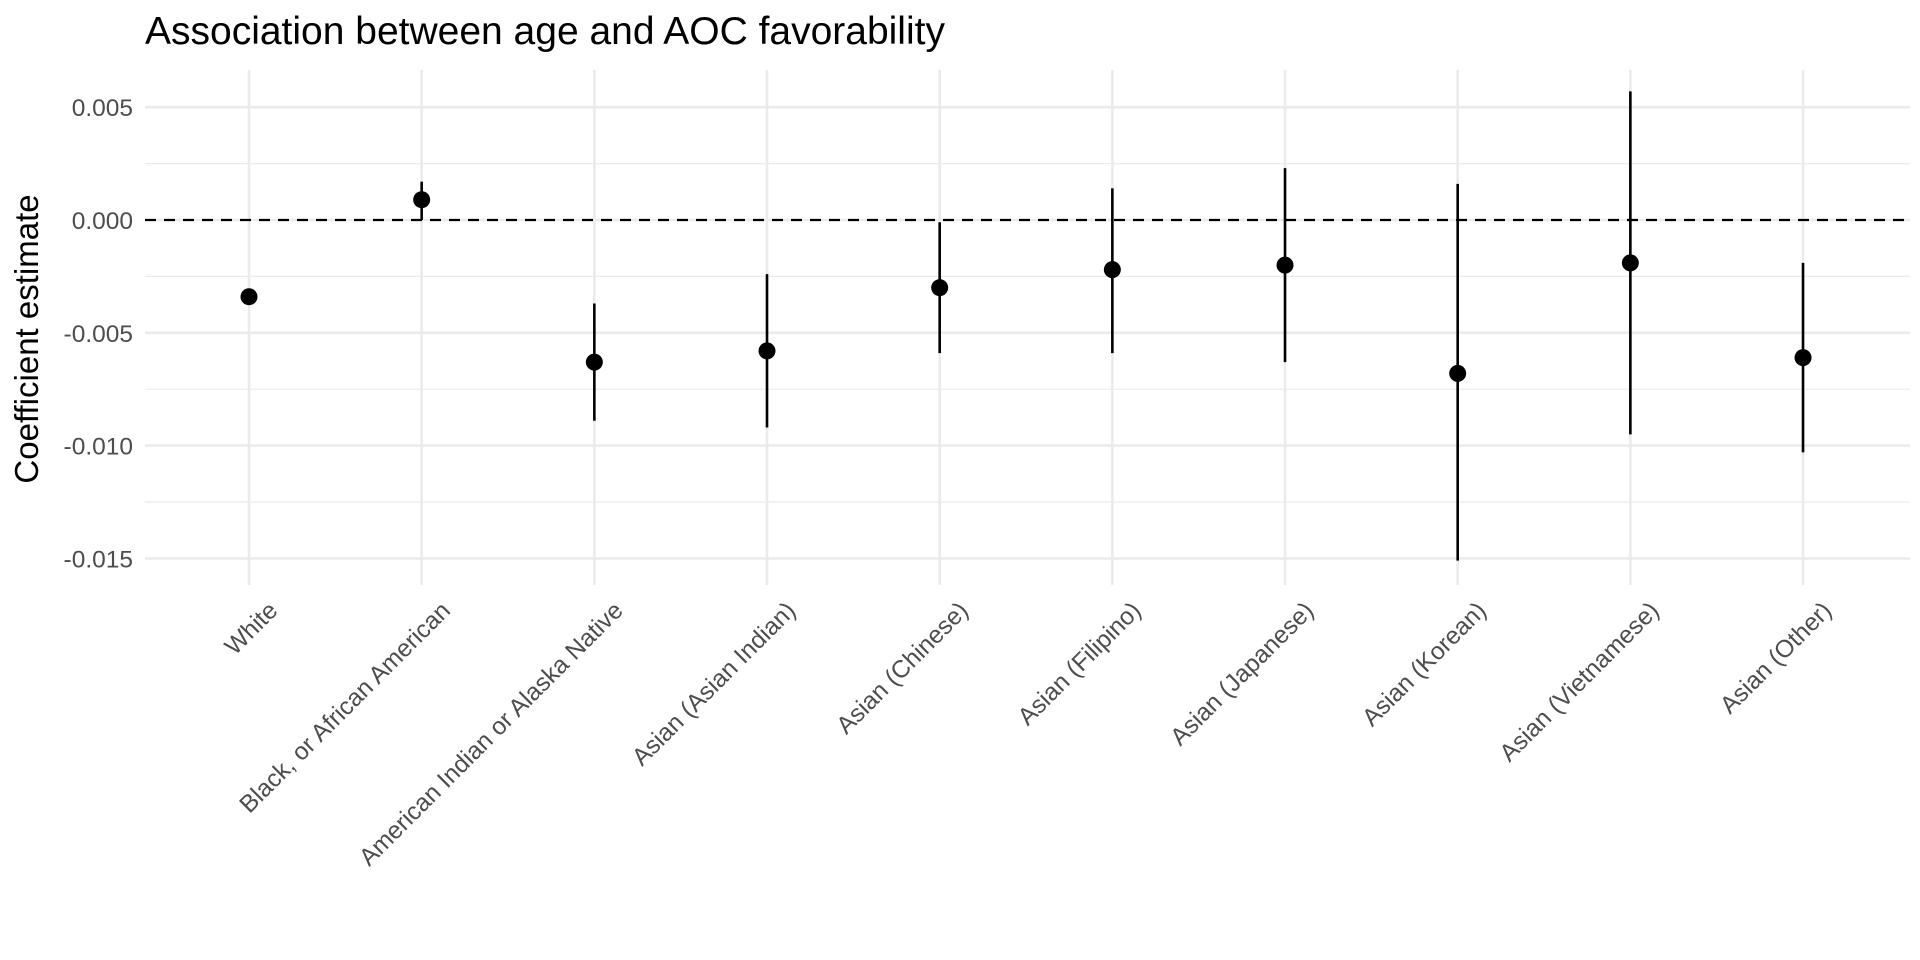 This screenshot has width=1920, height=960. I want to click on y-axis-tick-labels: 0.005 0.000 -0.005 -0.010 -0.015, so click(98, 334).